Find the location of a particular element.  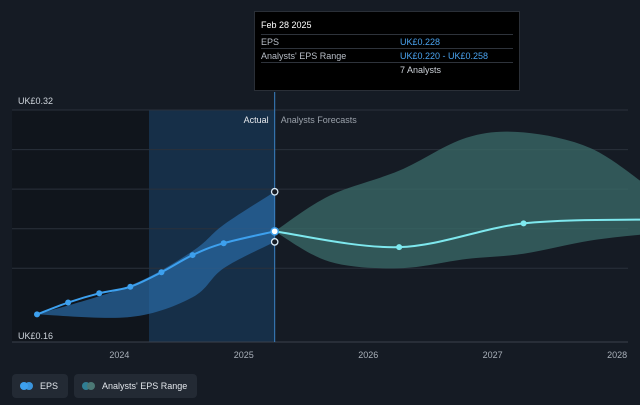

tooltip-eps-value: UK£0.228 is located at coordinates (420, 42).